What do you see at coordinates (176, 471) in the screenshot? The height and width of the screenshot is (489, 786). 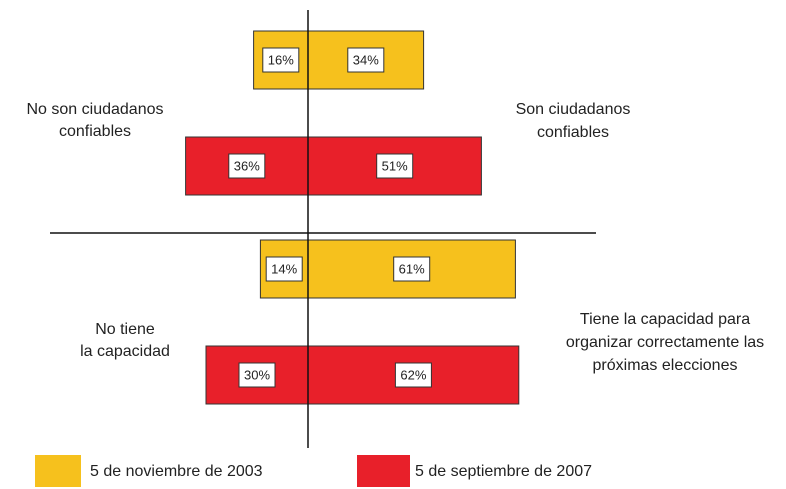 I see `legend-label: 5 de noviembre de 2003` at bounding box center [176, 471].